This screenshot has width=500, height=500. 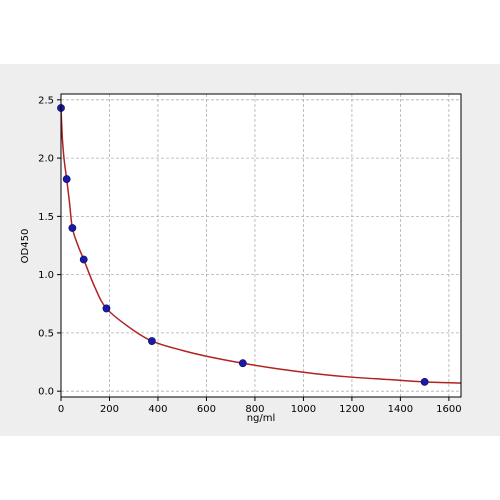 What do you see at coordinates (351, 409) in the screenshot?
I see `x-tick-label: 1200` at bounding box center [351, 409].